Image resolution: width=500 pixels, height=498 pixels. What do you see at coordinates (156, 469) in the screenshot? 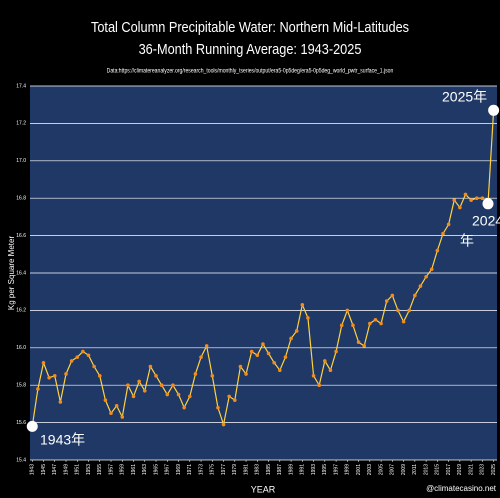
I see `x-tick-label: 1965` at bounding box center [156, 469].